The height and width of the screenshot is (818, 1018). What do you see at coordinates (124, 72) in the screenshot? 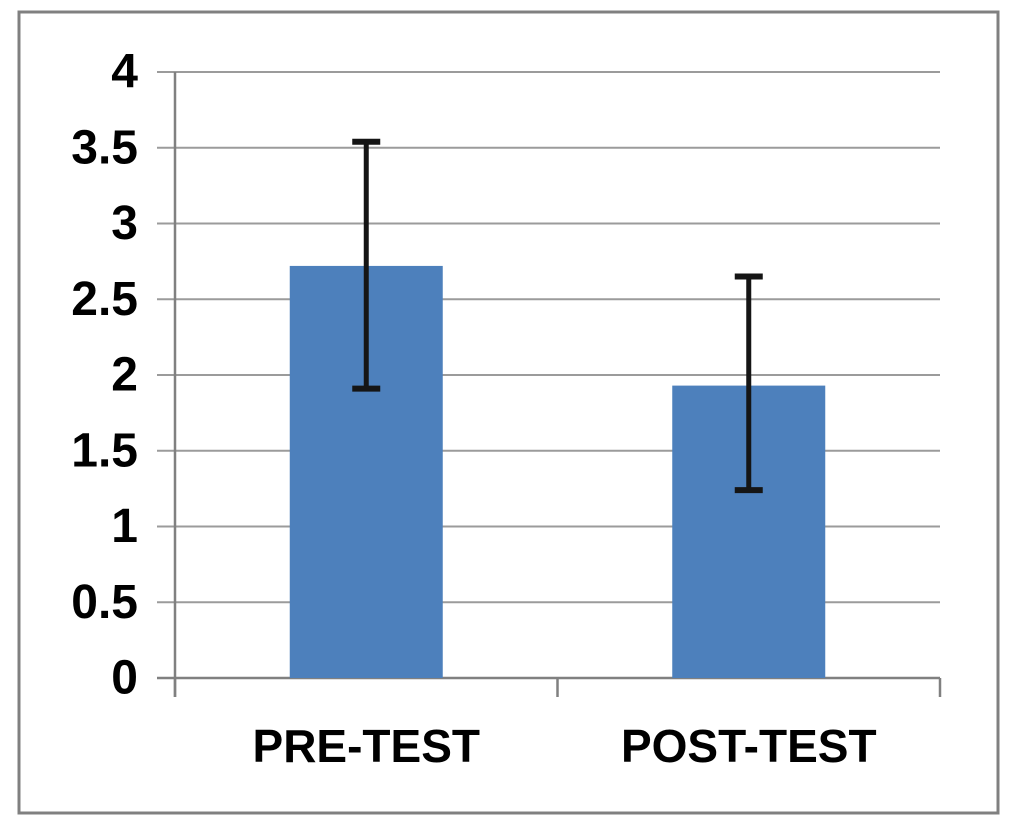
I see `y-tick-label-4: 4` at bounding box center [124, 72].